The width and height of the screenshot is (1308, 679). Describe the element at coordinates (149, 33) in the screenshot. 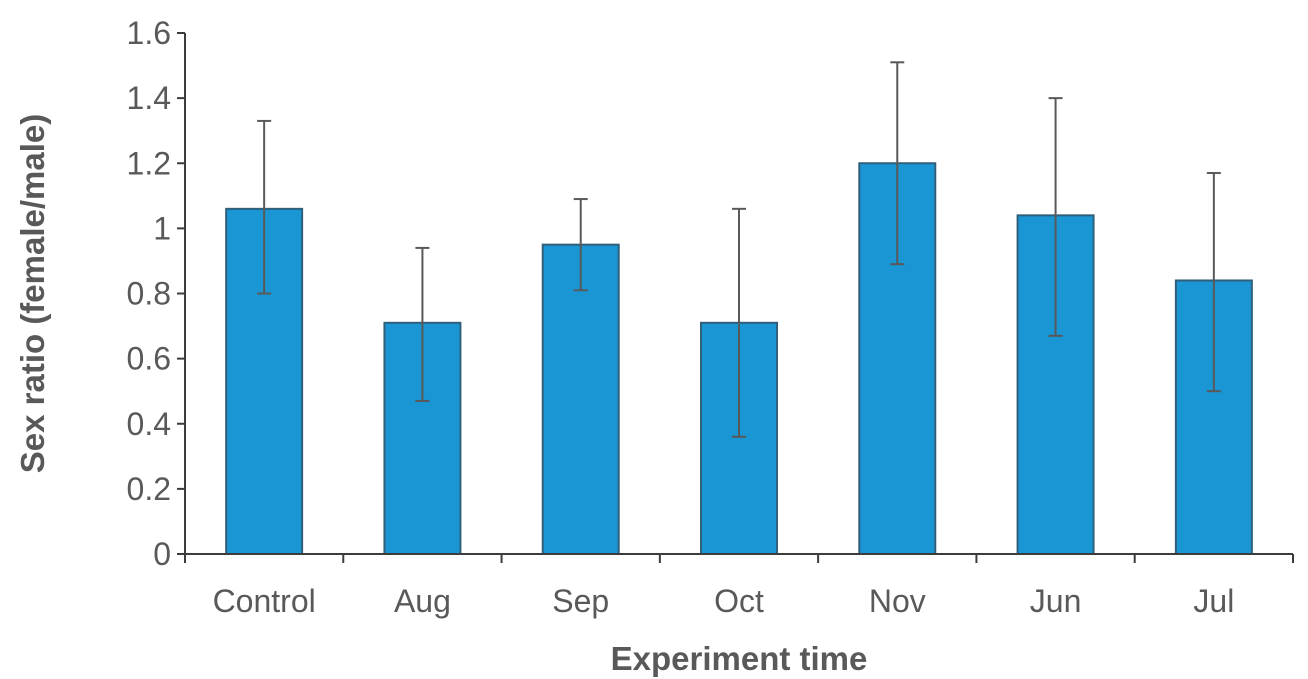

I see `y-tick-label: 1.6` at that location.